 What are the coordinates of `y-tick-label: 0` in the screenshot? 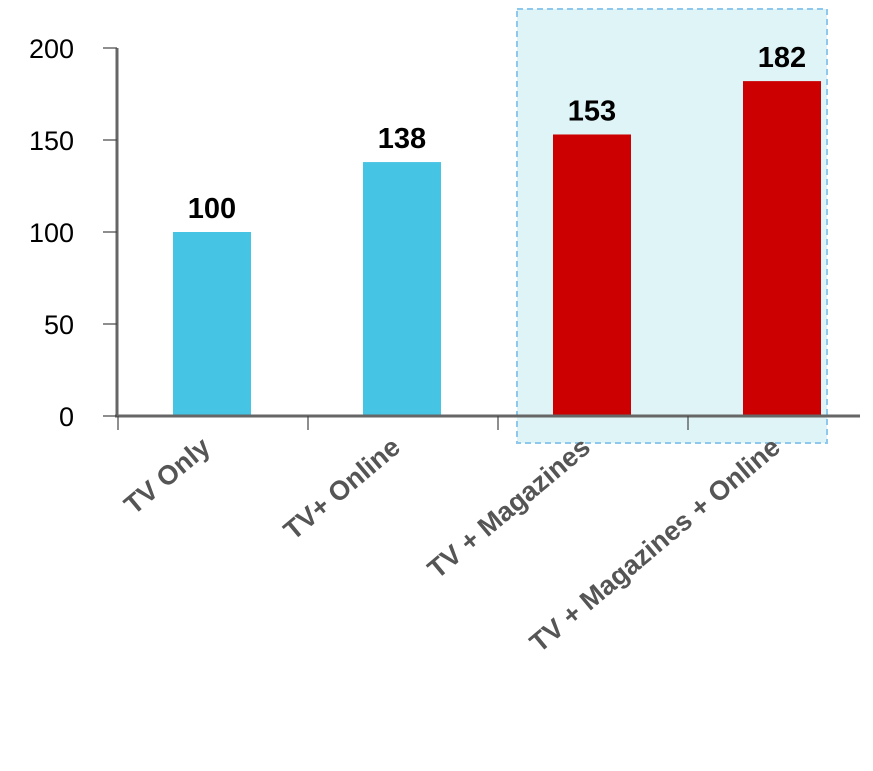 It's located at (66, 417).